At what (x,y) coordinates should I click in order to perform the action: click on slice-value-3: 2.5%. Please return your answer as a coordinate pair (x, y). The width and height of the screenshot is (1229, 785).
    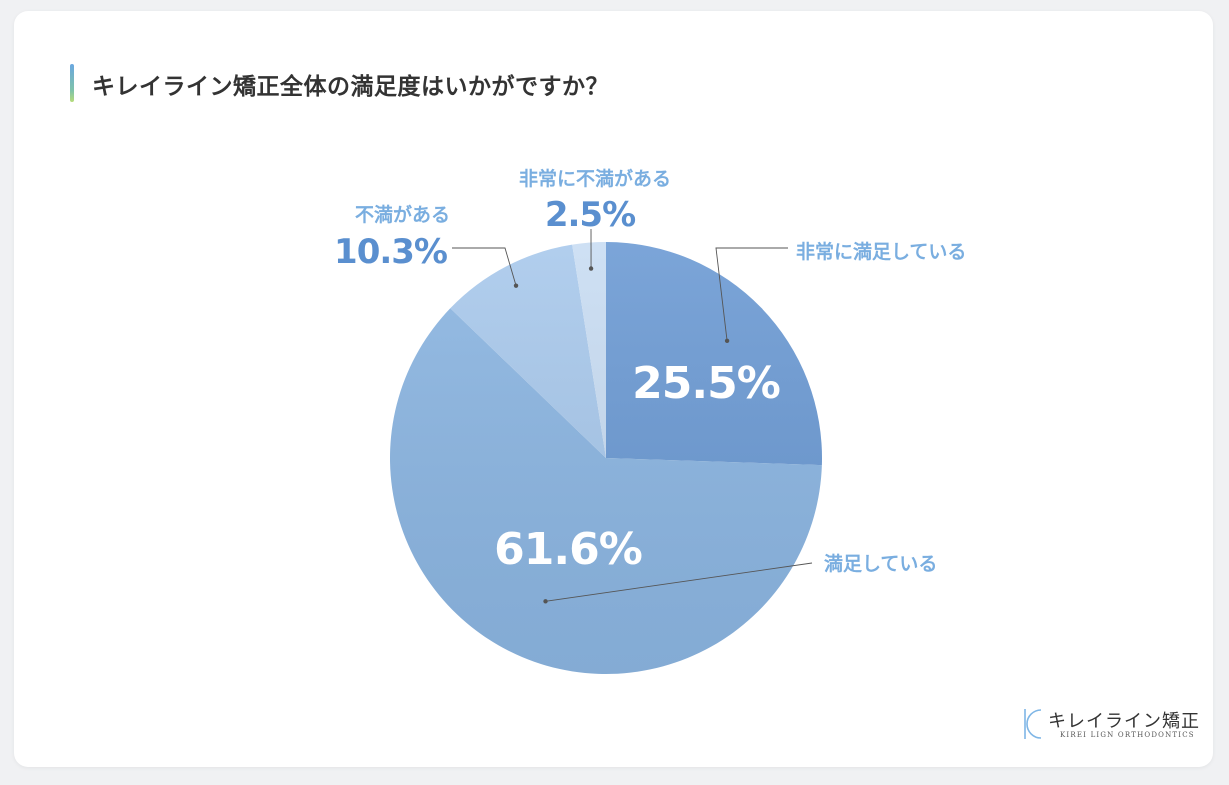
    Looking at the image, I should click on (590, 215).